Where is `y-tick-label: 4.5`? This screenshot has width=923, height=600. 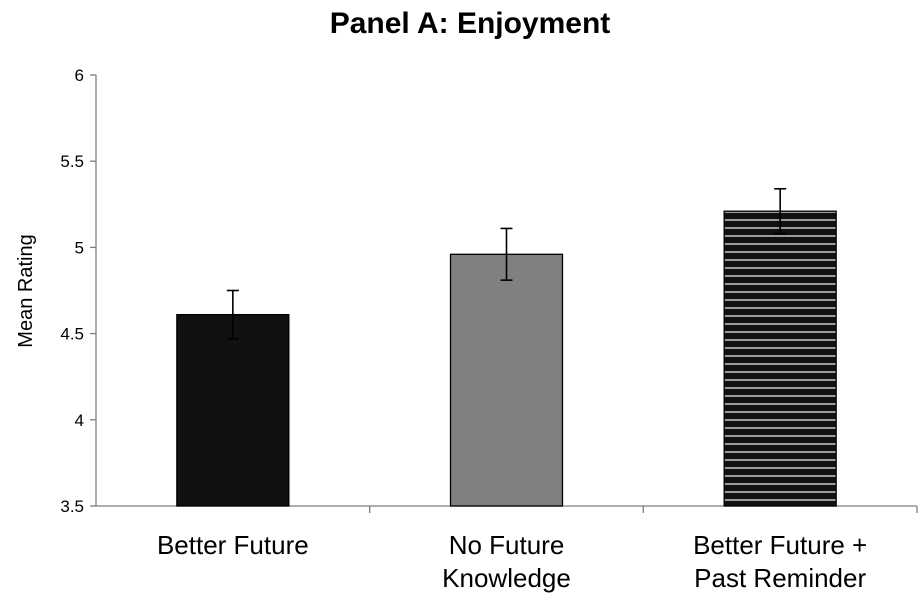
y-tick-label: 4.5 is located at coordinates (72, 334).